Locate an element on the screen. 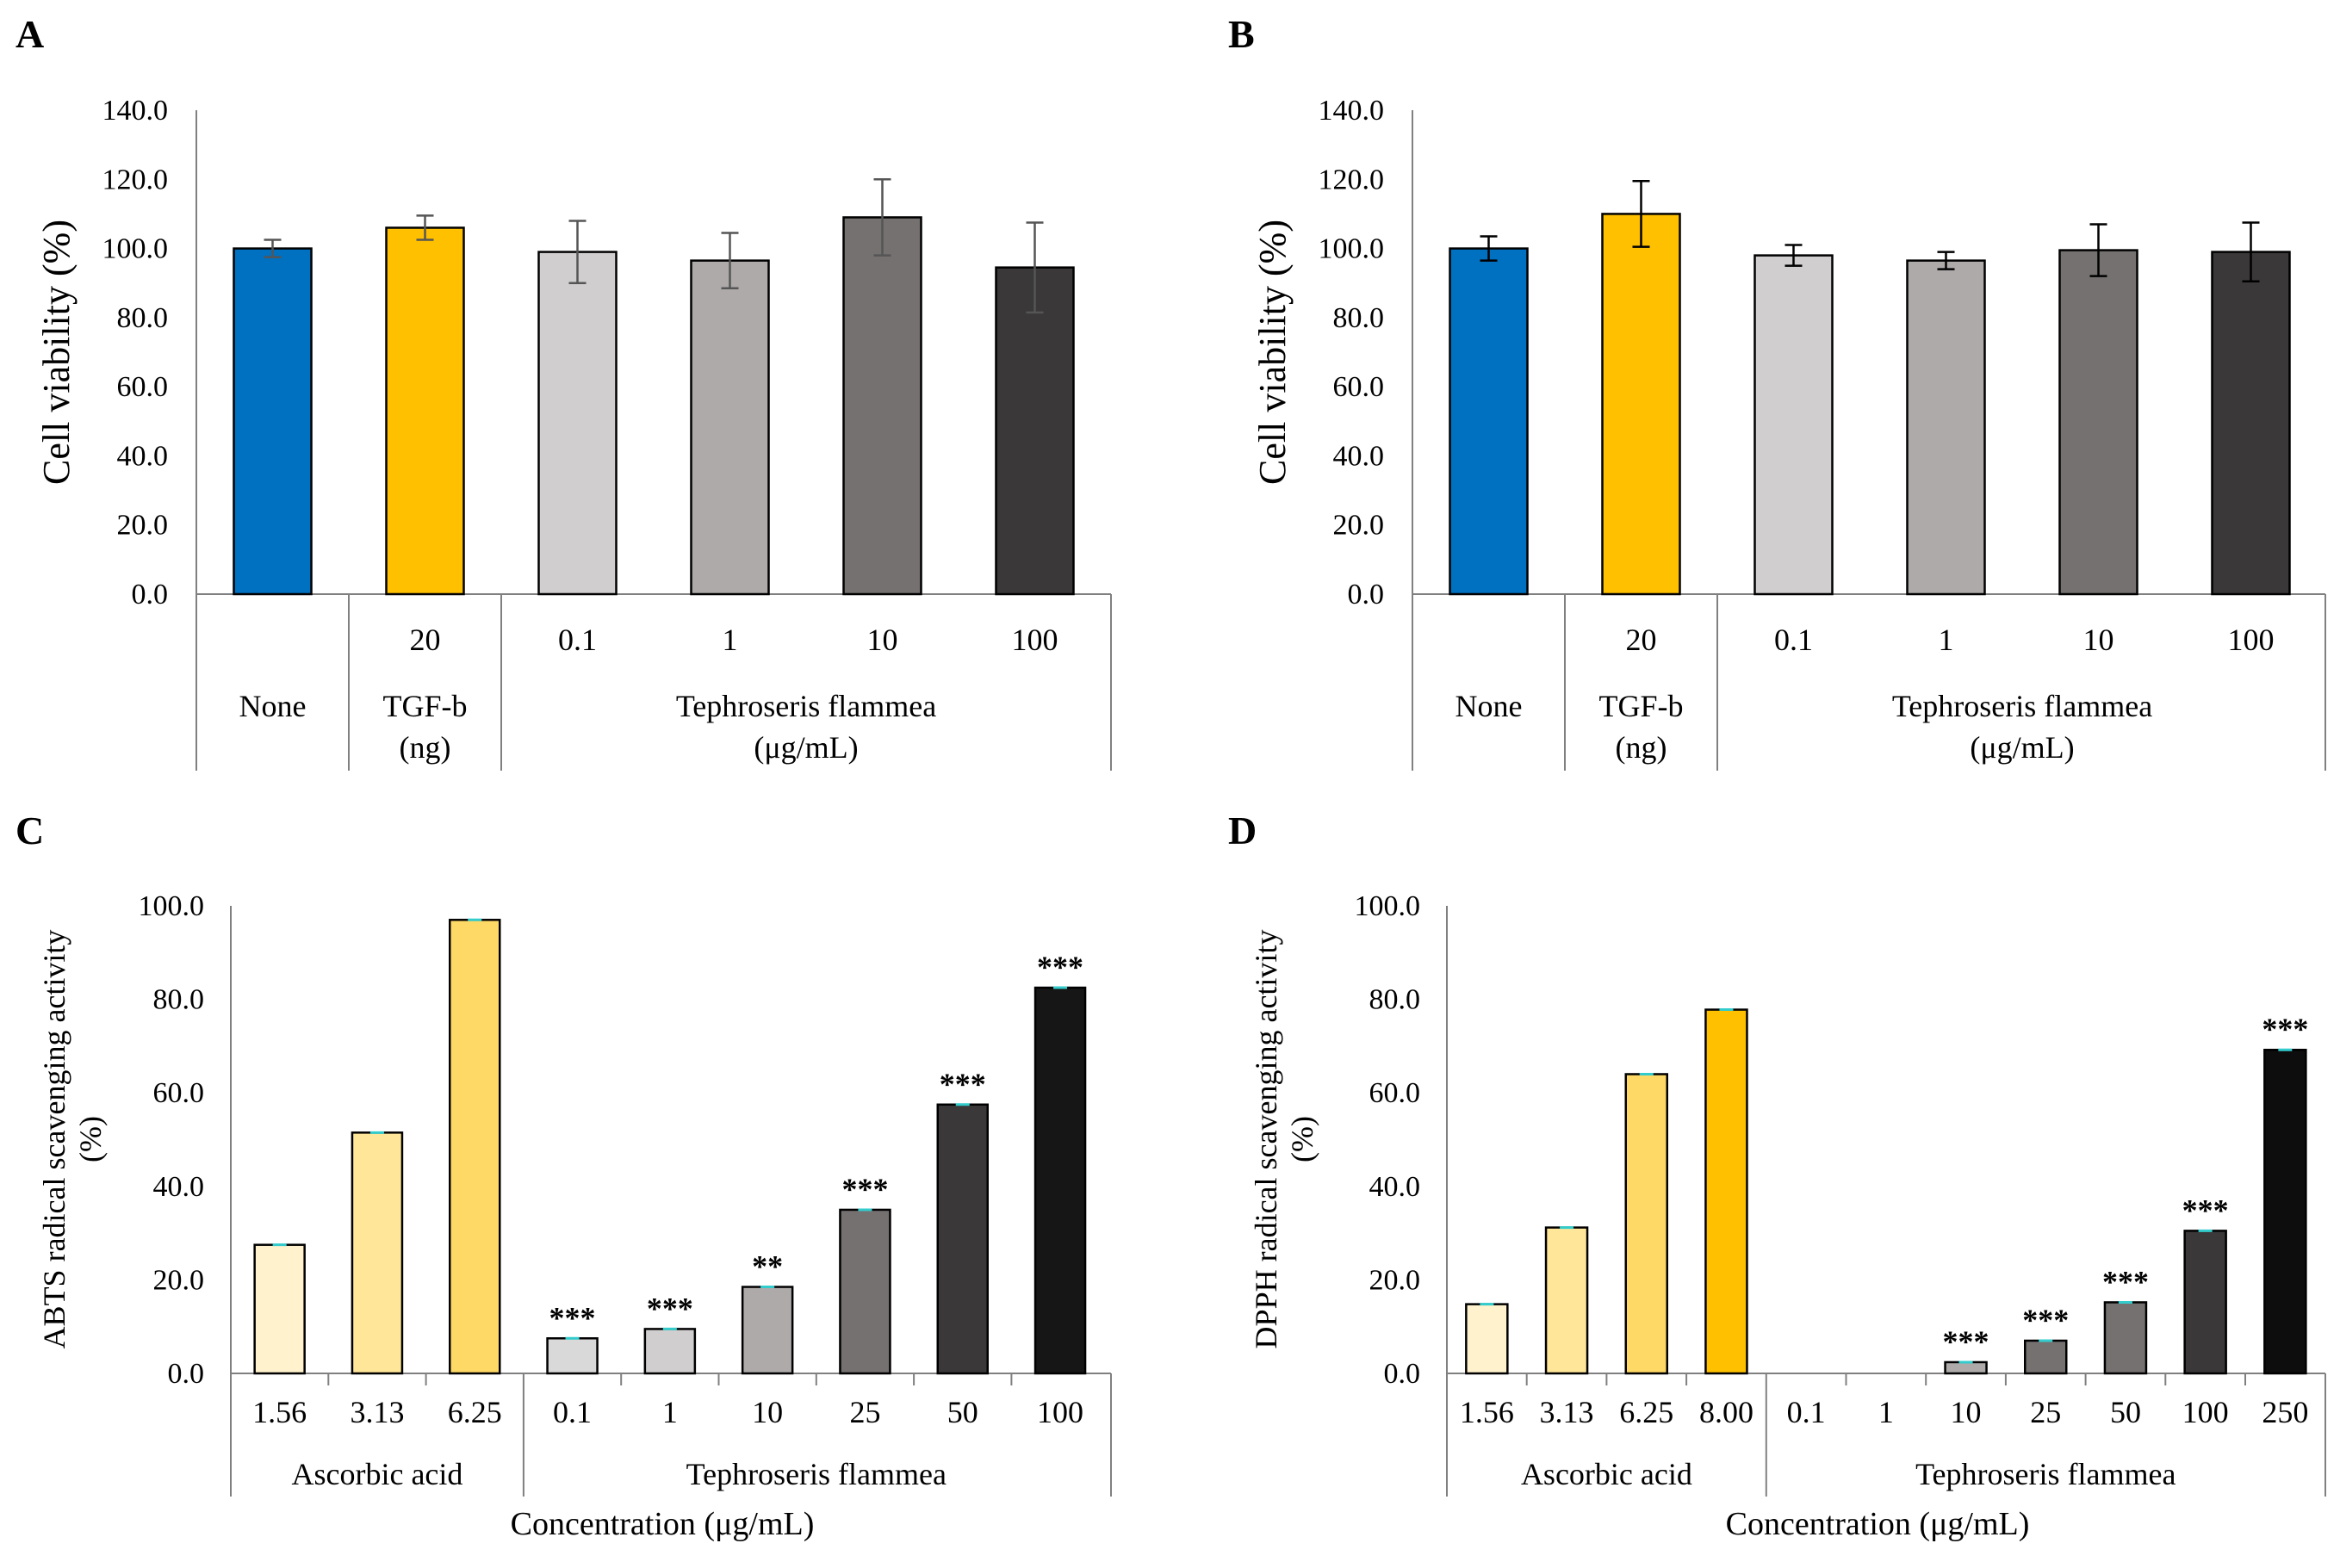  y-axis-label: Cell viability (%) is located at coordinates (1272, 352).